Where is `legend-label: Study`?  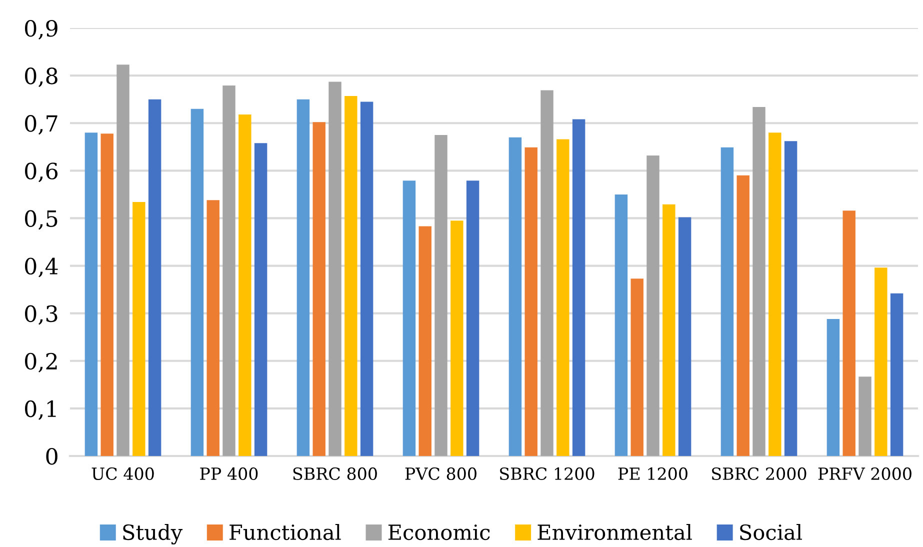
legend-label: Study is located at coordinates (153, 534).